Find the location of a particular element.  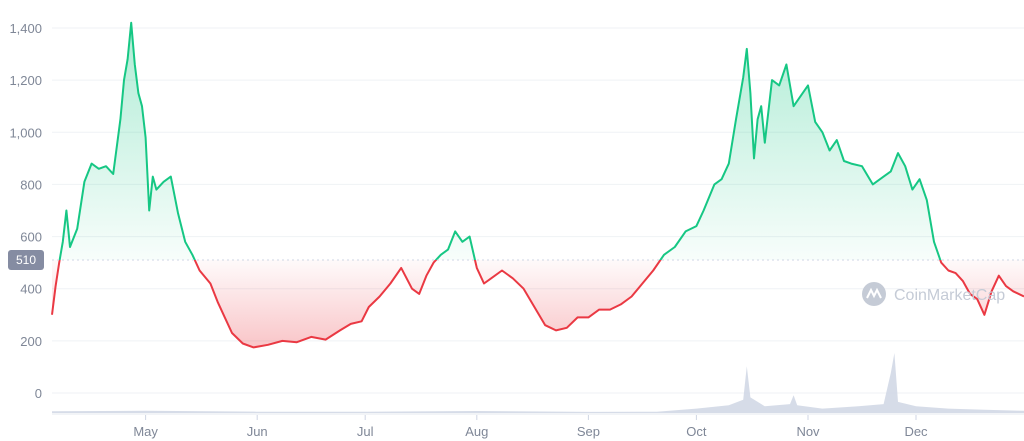

y-axis: 0 200 400 600 800 1,000 1,200 1,400 is located at coordinates (25, 211).